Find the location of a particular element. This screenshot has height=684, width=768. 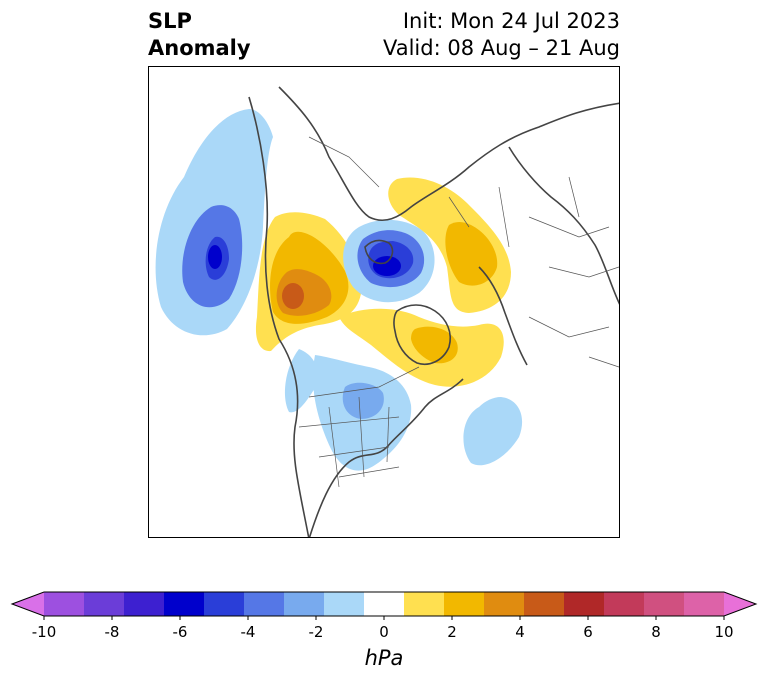

colorbar-tick-label: -8 is located at coordinates (112, 632).